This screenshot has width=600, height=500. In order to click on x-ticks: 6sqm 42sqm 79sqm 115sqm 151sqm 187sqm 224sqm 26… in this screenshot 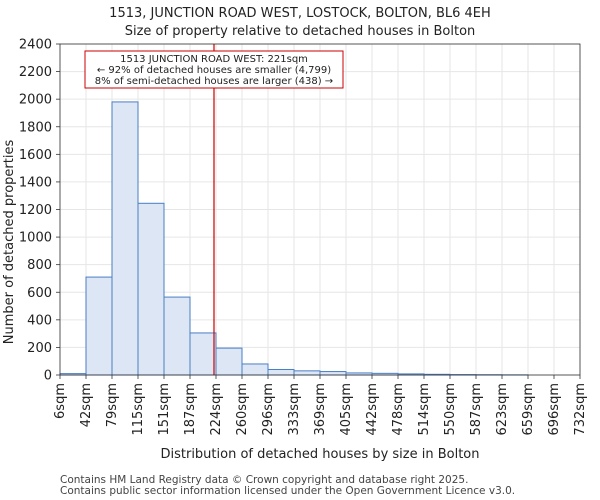, I will do `click(320, 405)`.